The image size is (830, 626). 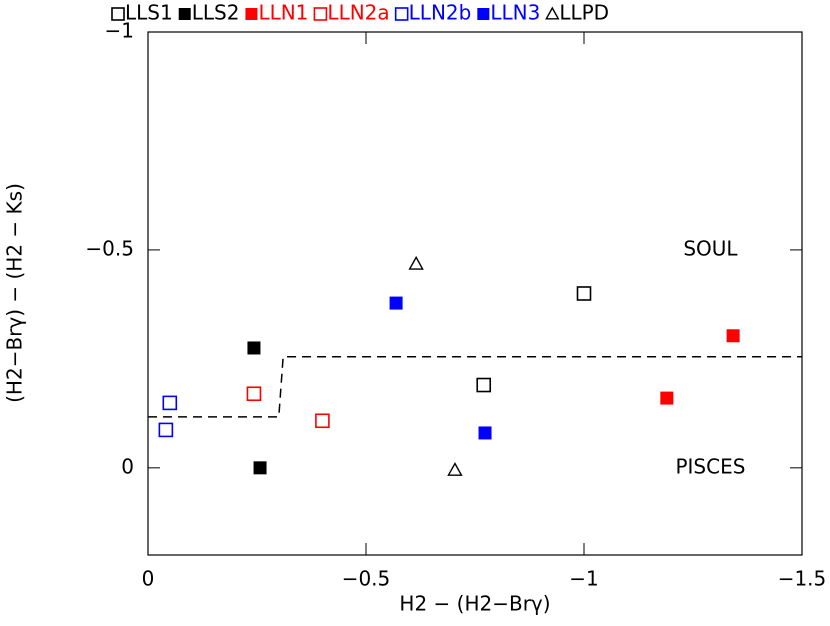 What do you see at coordinates (149, 13) in the screenshot?
I see `legend-label: LLS1` at bounding box center [149, 13].